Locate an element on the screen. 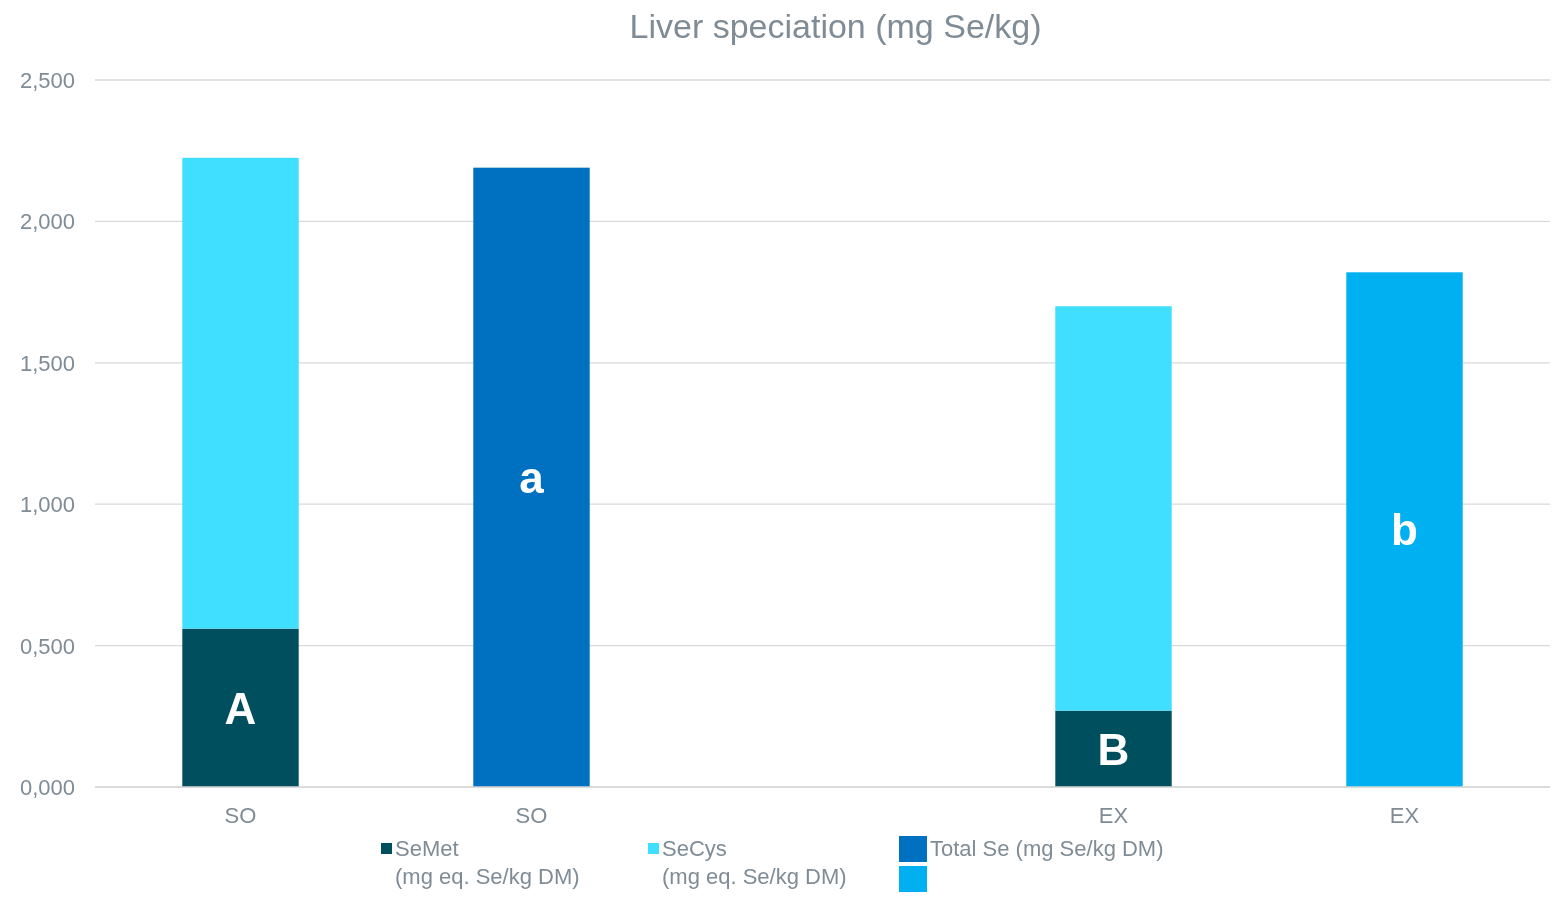  data-label: a is located at coordinates (532, 478).